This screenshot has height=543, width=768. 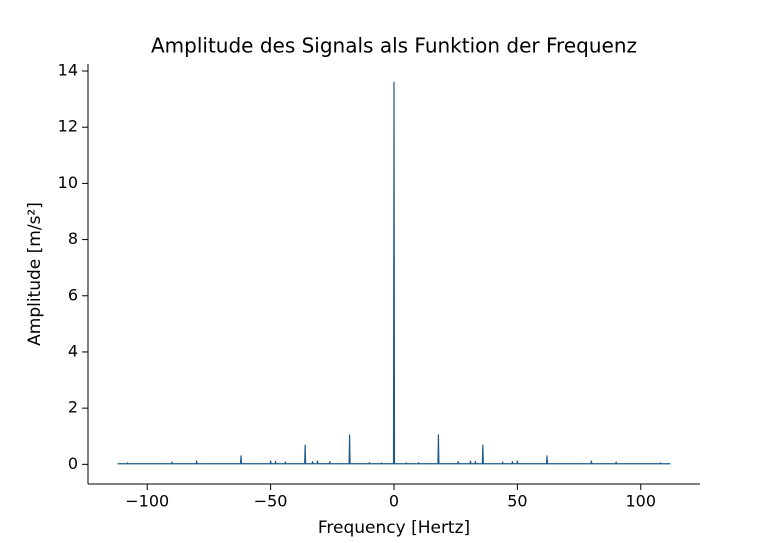 I want to click on y-tick-label: 14, so click(x=68, y=70).